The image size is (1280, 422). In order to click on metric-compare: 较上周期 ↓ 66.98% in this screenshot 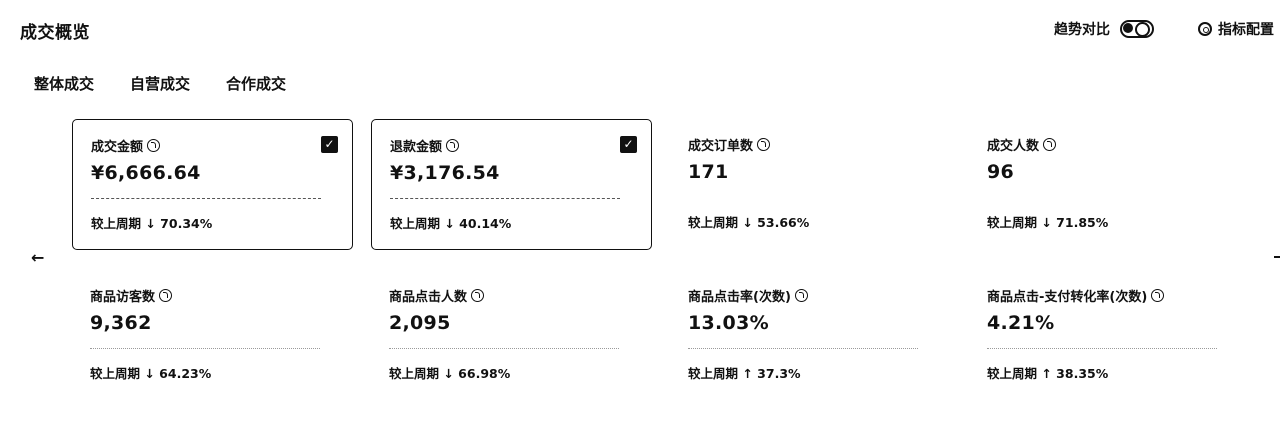, I will do `click(450, 373)`.